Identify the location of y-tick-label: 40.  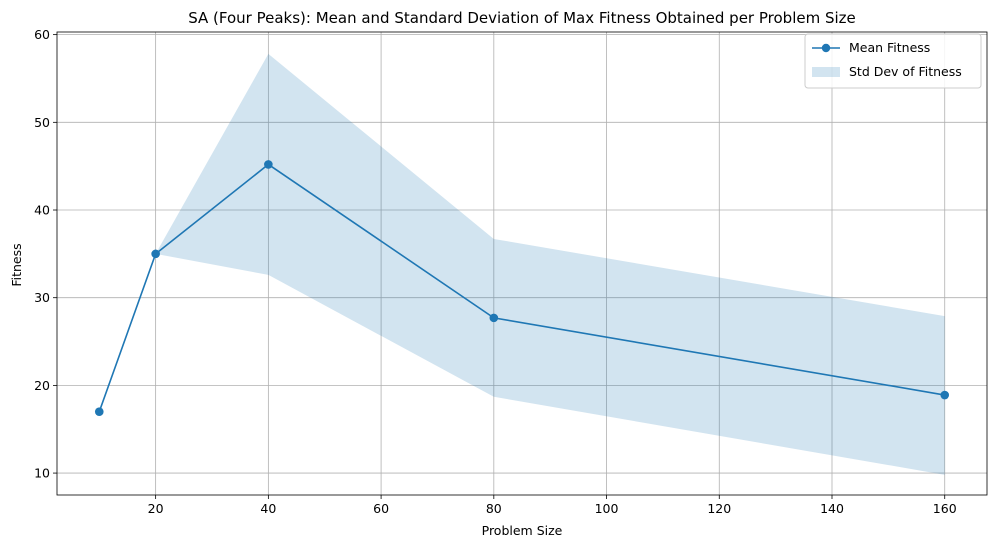
(42, 210).